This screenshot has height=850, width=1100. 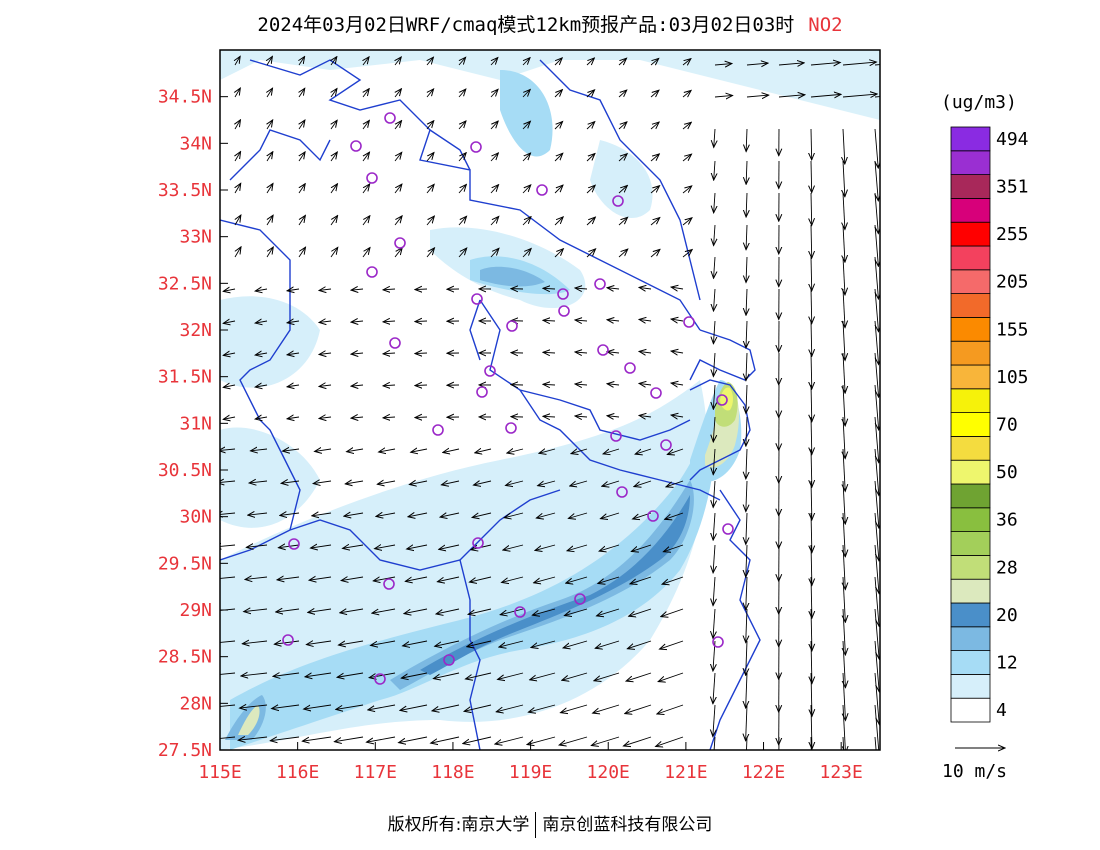 I want to click on y-tick-label: 28.5N, so click(x=185, y=657).